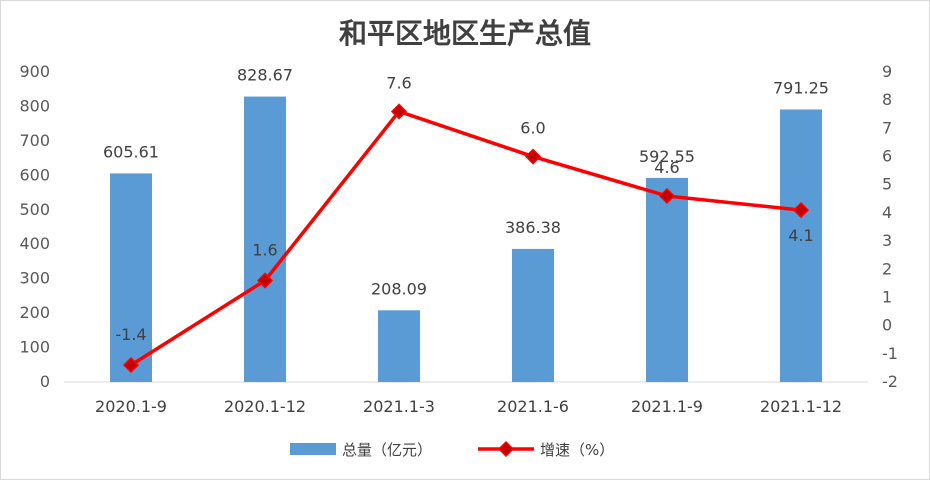 This screenshot has width=930, height=480. What do you see at coordinates (131, 151) in the screenshot?
I see `bar-value-label: 605.61` at bounding box center [131, 151].